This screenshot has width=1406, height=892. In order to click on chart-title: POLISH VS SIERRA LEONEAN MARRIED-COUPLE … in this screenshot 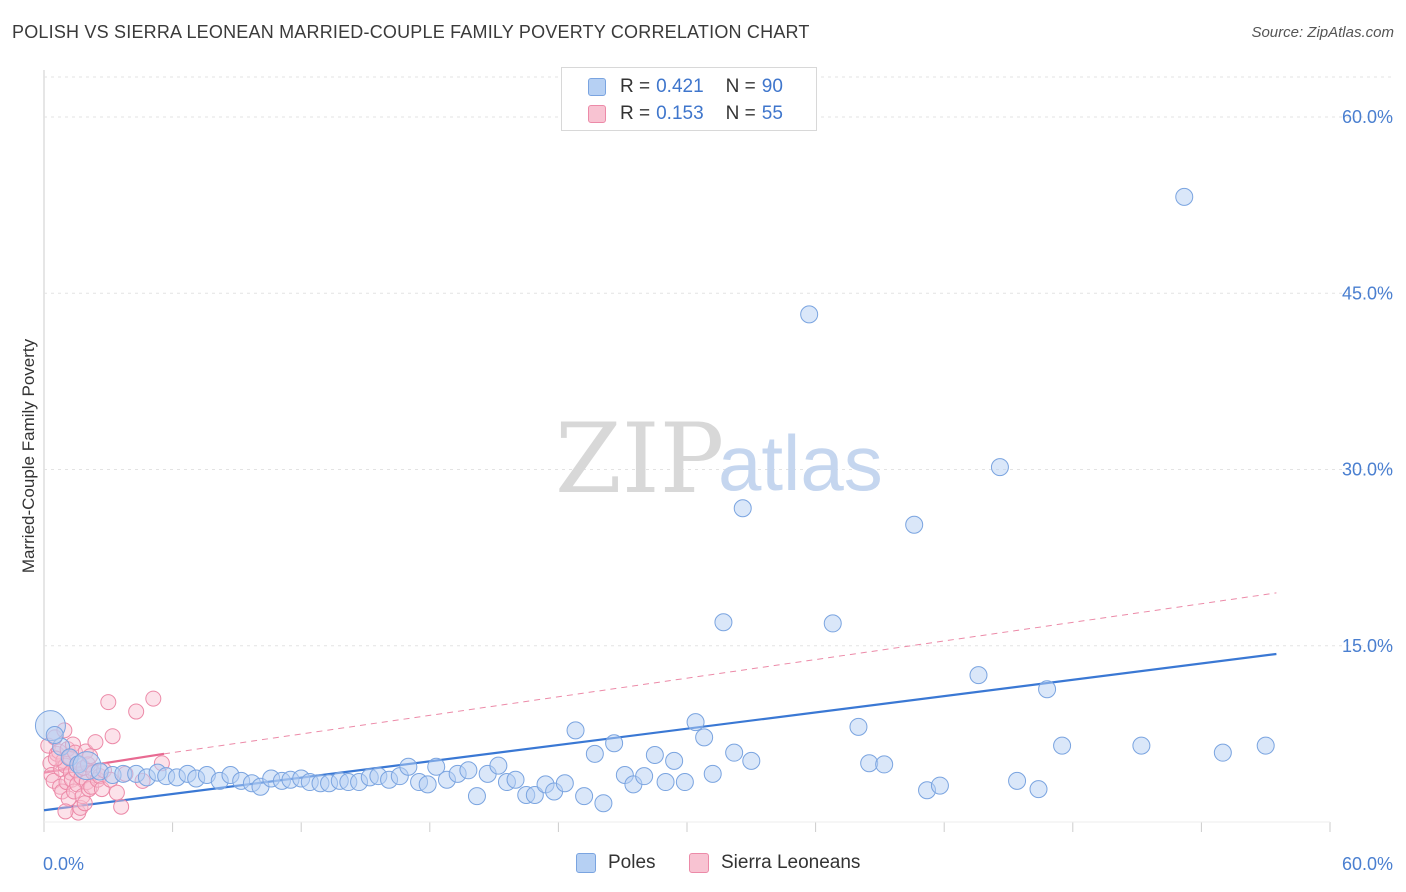, I will do `click(411, 32)`.